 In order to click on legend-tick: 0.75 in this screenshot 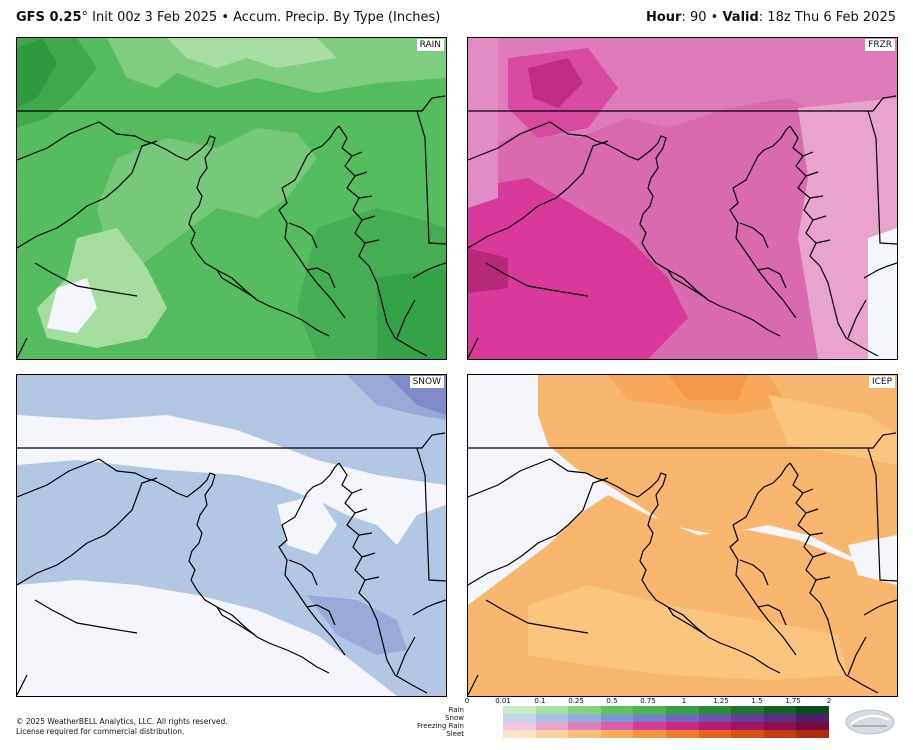, I will do `click(648, 701)`.